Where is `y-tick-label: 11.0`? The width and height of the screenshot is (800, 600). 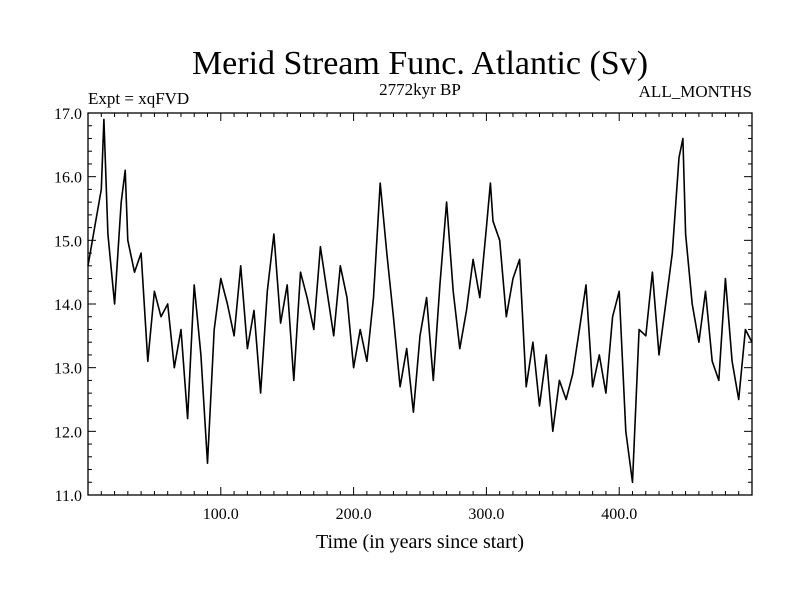
y-tick-label: 11.0 is located at coordinates (68, 496).